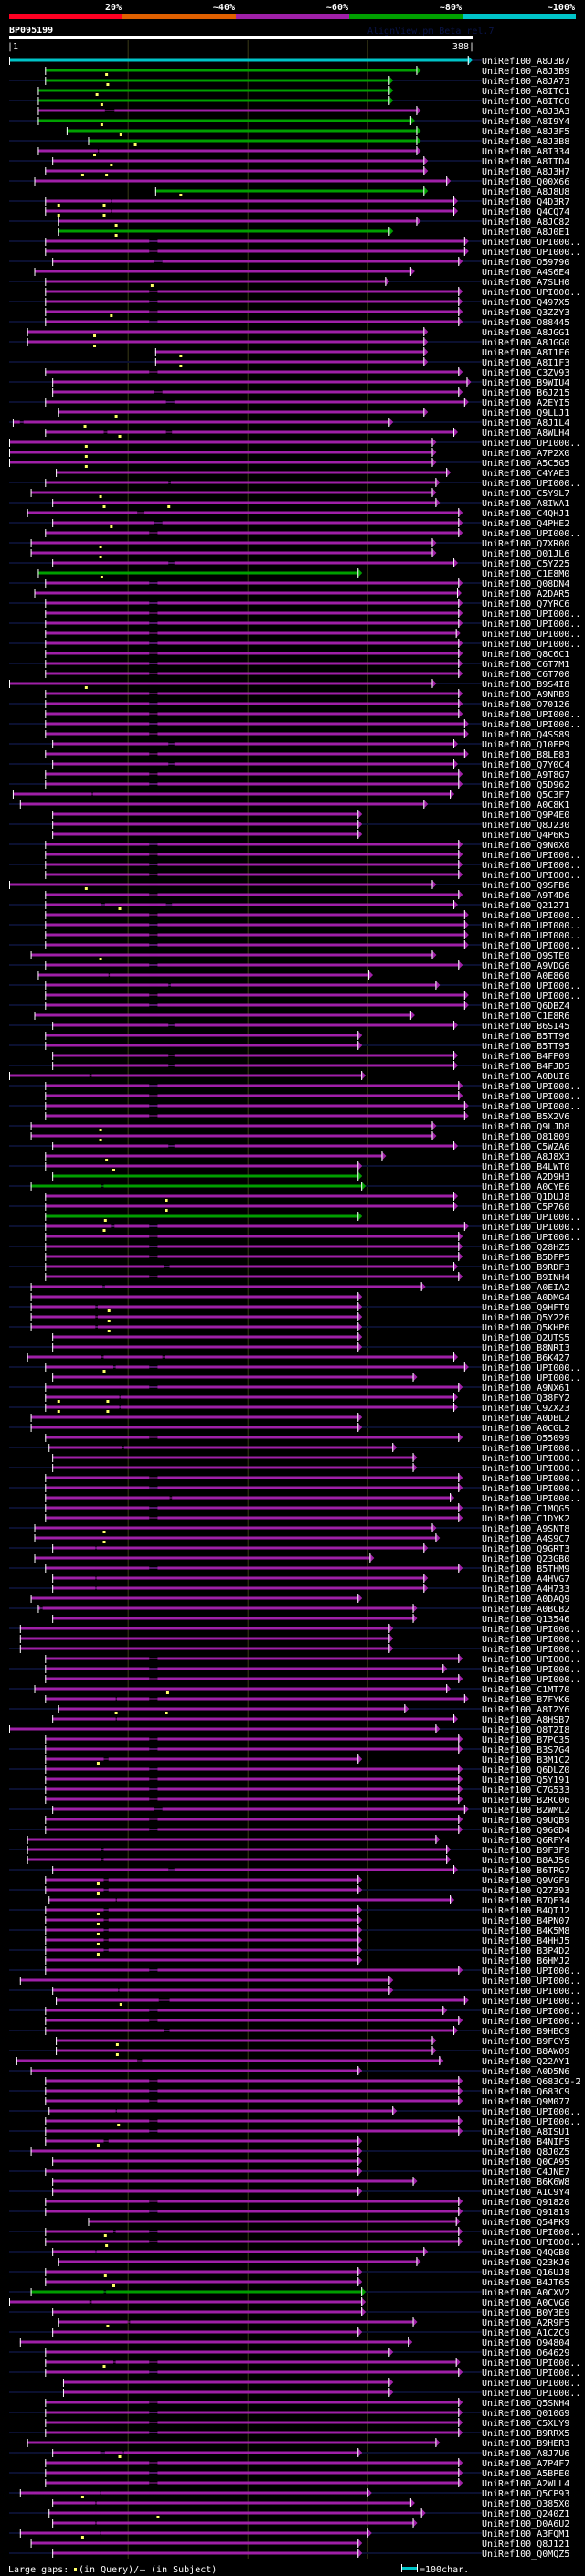 This screenshot has width=585, height=2576. I want to click on hit-label: UniRef100_Q0MQZ5, so click(525, 2554).